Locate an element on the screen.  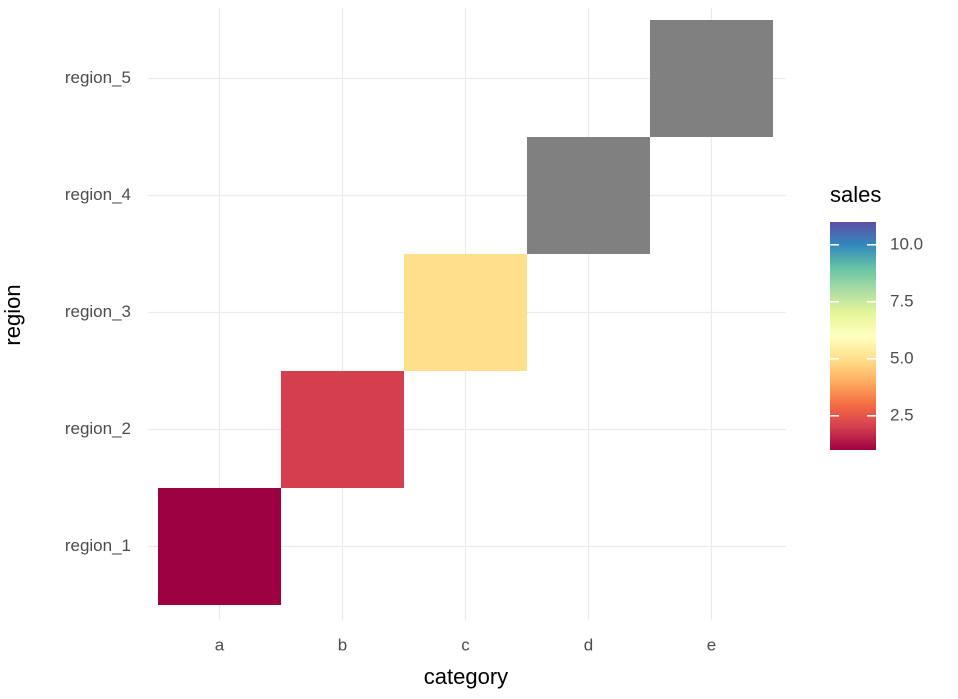
x-tick-label: d is located at coordinates (588, 644).